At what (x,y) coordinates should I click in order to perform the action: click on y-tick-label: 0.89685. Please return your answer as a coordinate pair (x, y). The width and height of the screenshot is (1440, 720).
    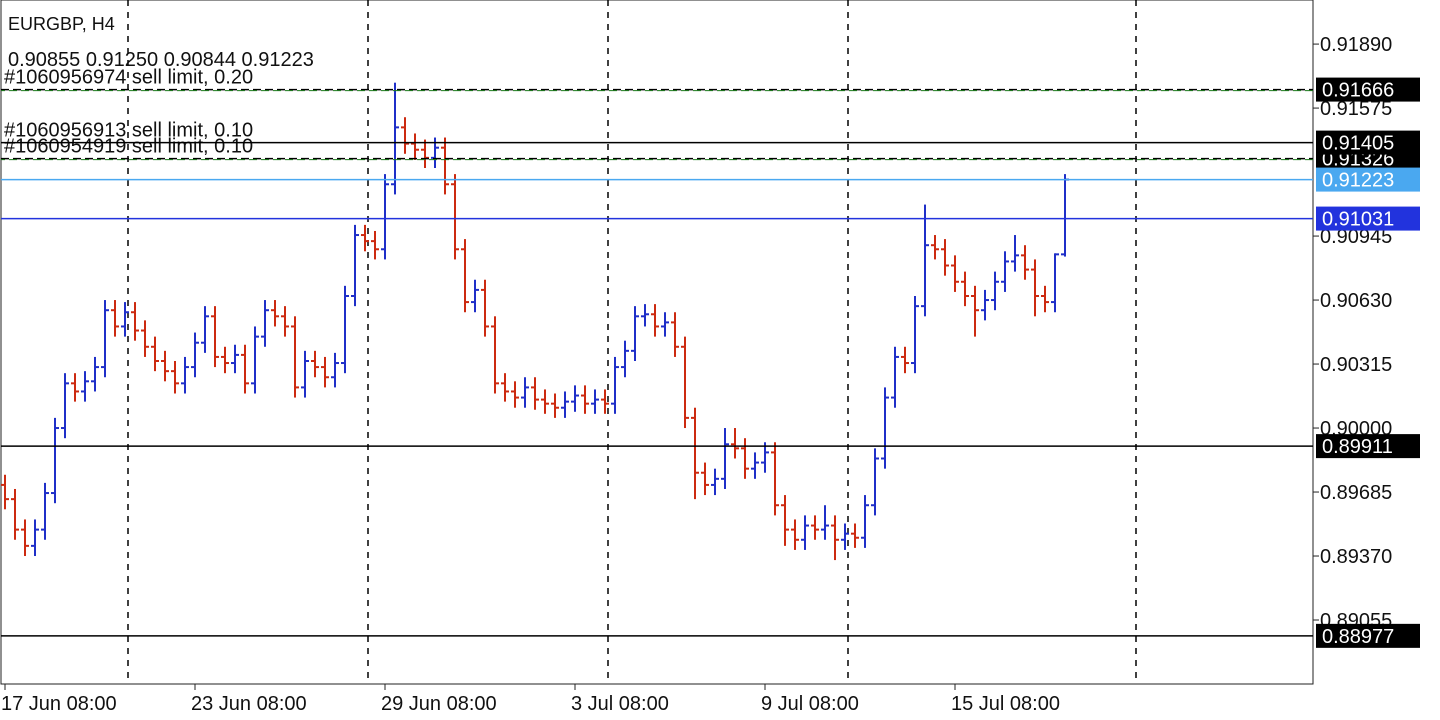
    Looking at the image, I should click on (1356, 493).